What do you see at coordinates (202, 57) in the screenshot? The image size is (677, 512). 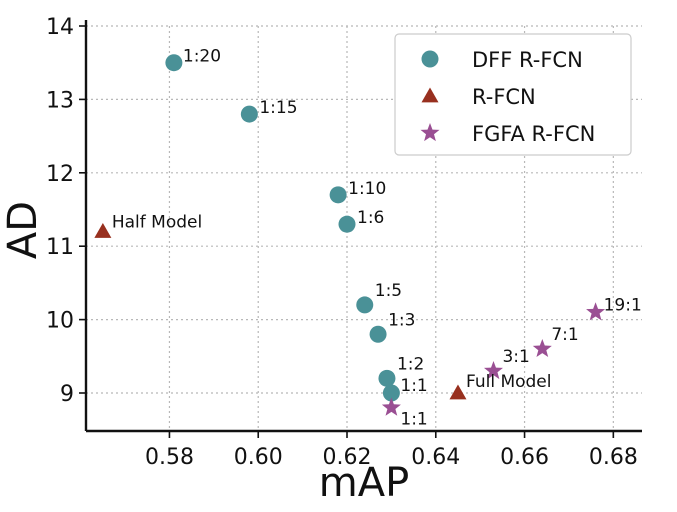 I see `point-label: 1:20` at bounding box center [202, 57].